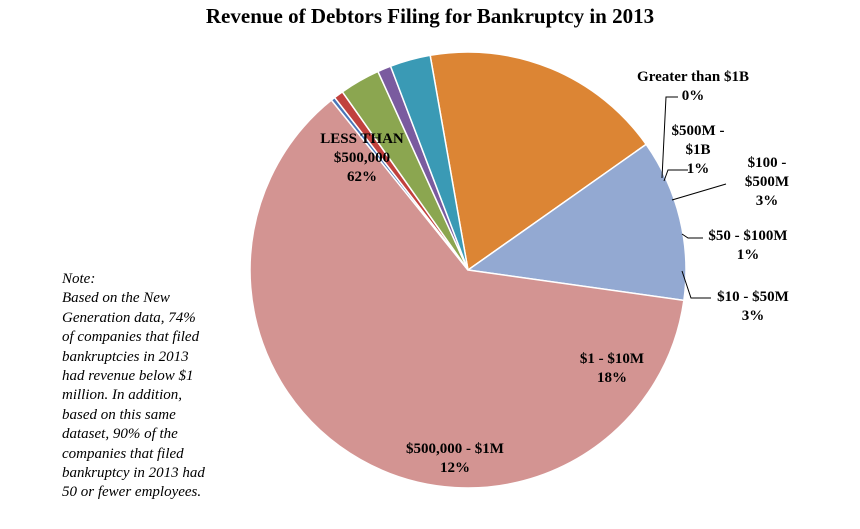 The width and height of the screenshot is (860, 529). I want to click on note-line: Generation data, 74%, so click(129, 317).